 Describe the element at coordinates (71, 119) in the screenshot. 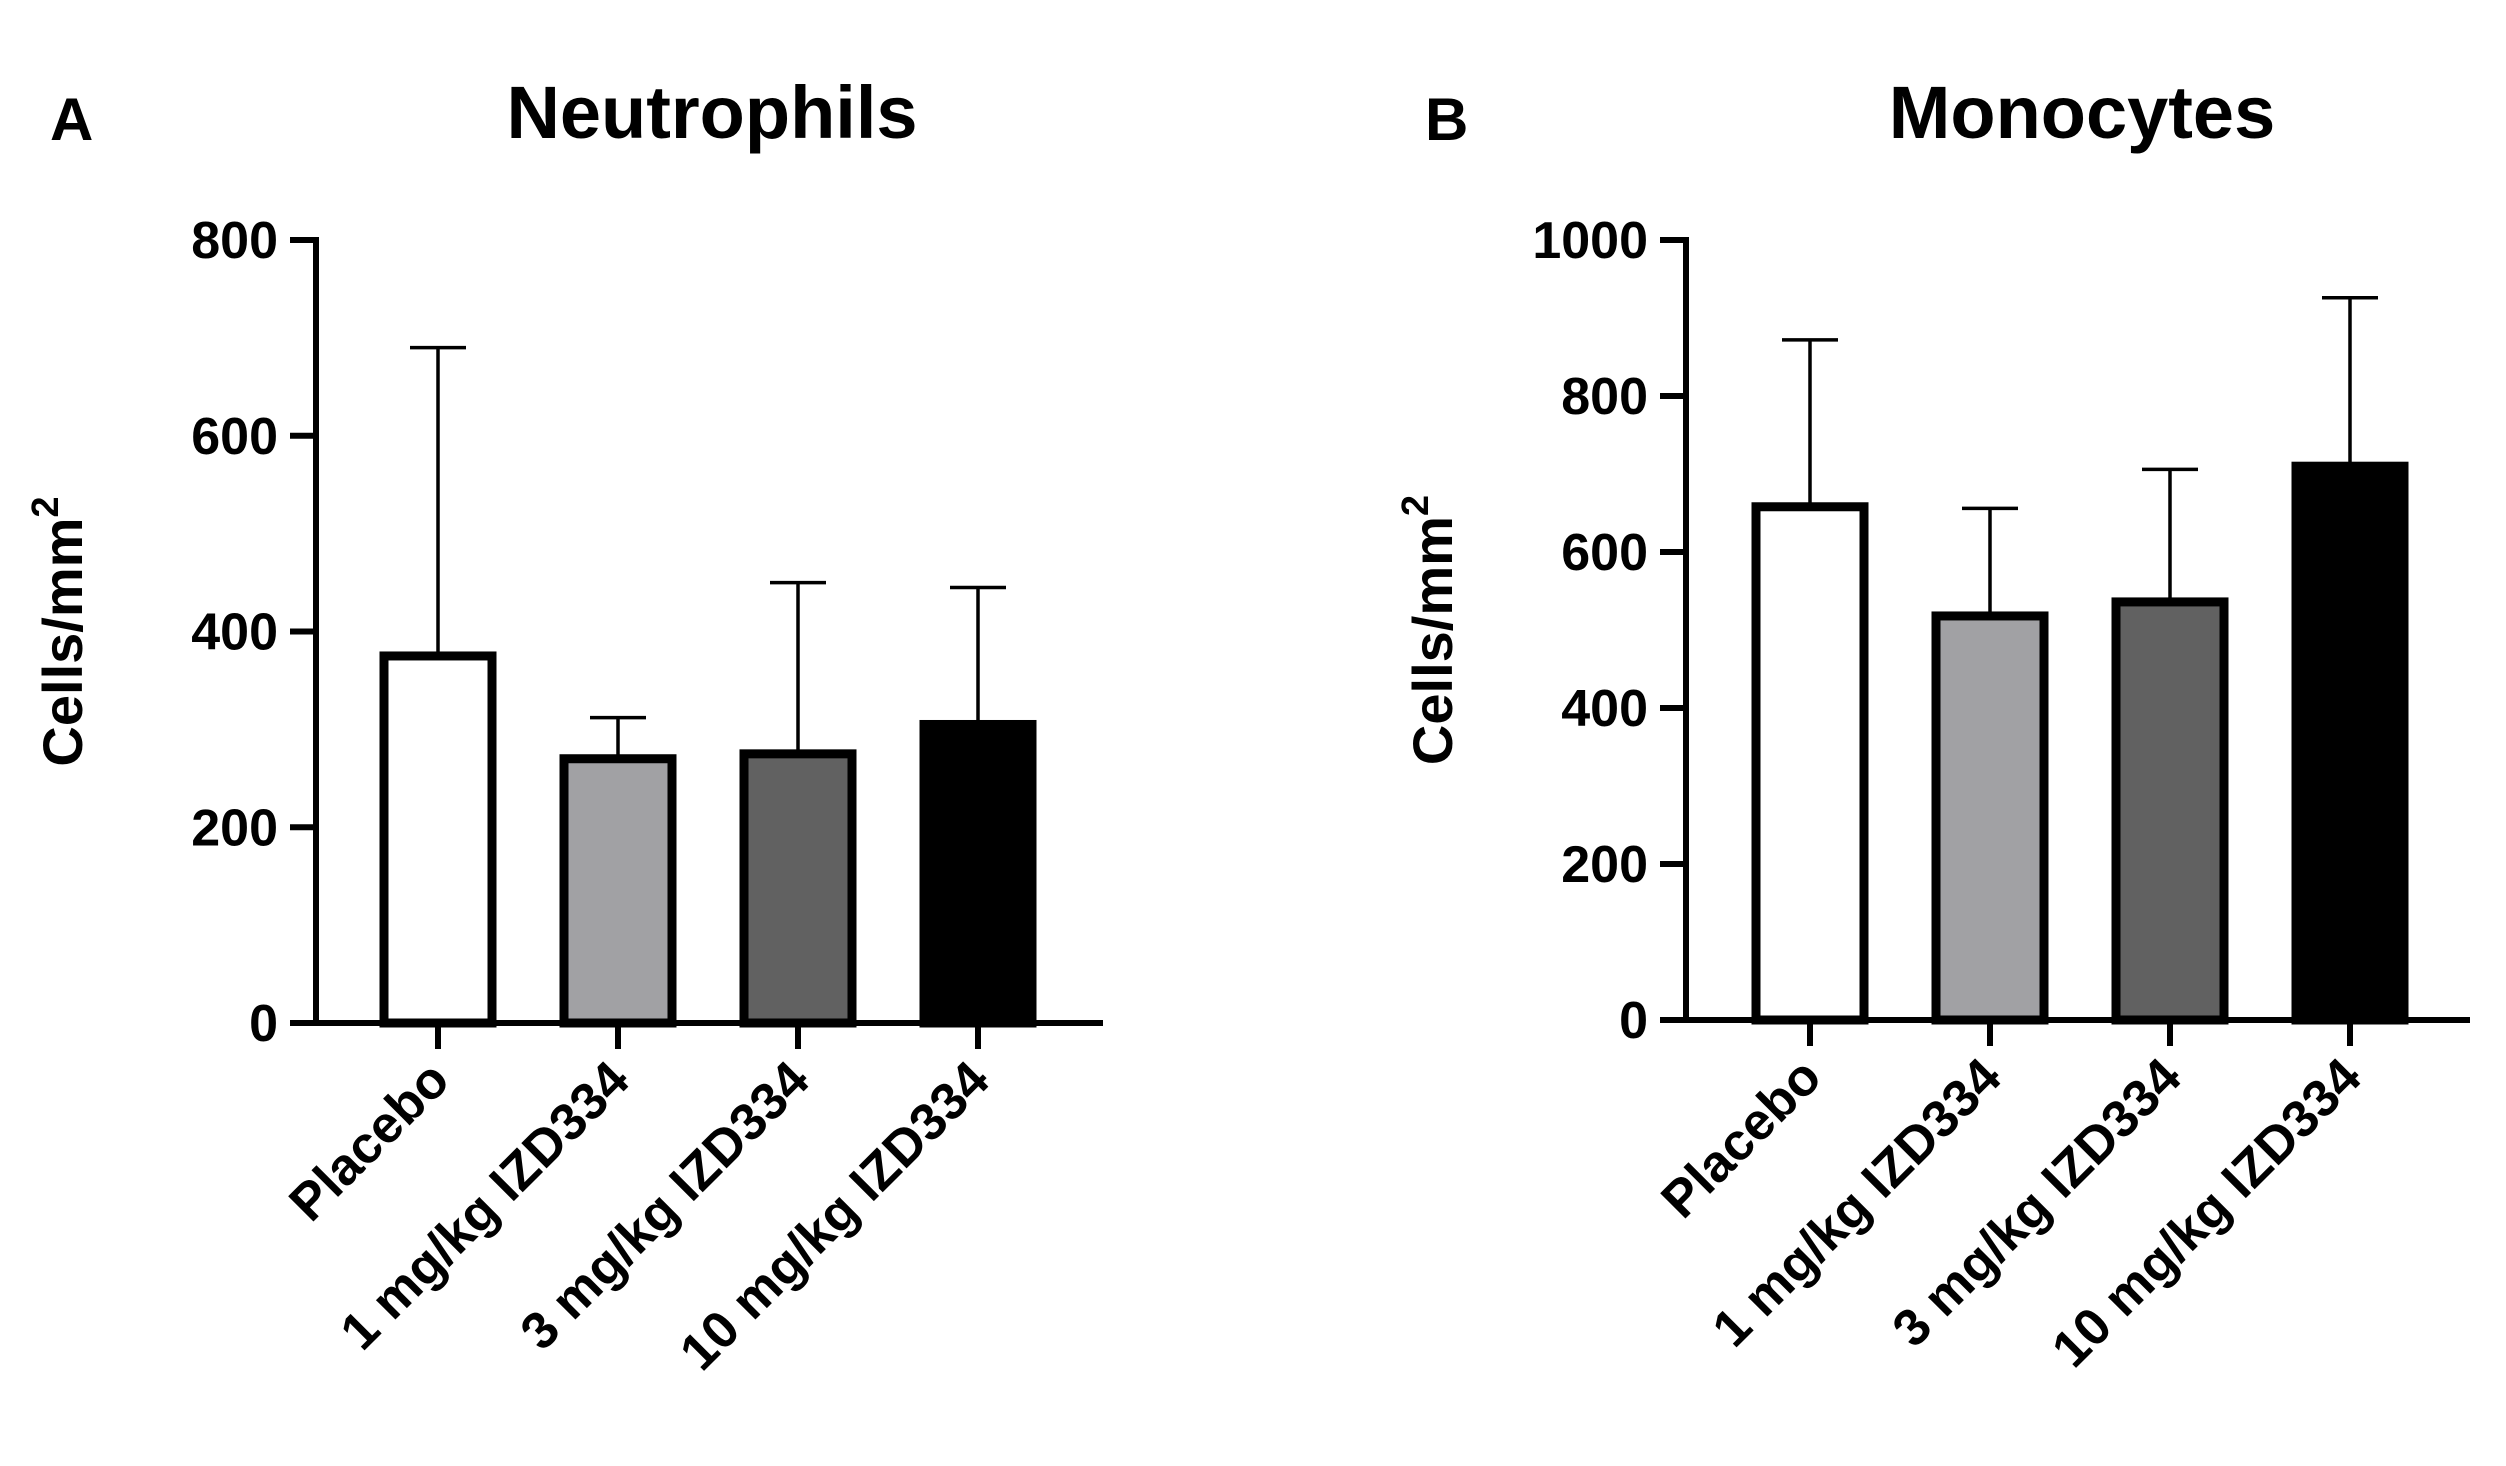

I see `panel-letter: A` at that location.